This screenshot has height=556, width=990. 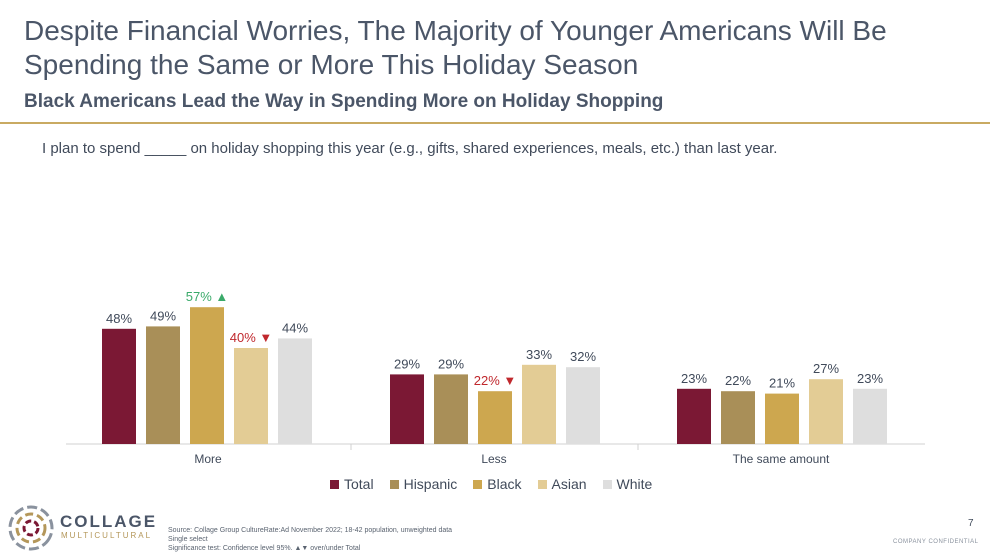 What do you see at coordinates (634, 484) in the screenshot?
I see `legend-label-white: White` at bounding box center [634, 484].